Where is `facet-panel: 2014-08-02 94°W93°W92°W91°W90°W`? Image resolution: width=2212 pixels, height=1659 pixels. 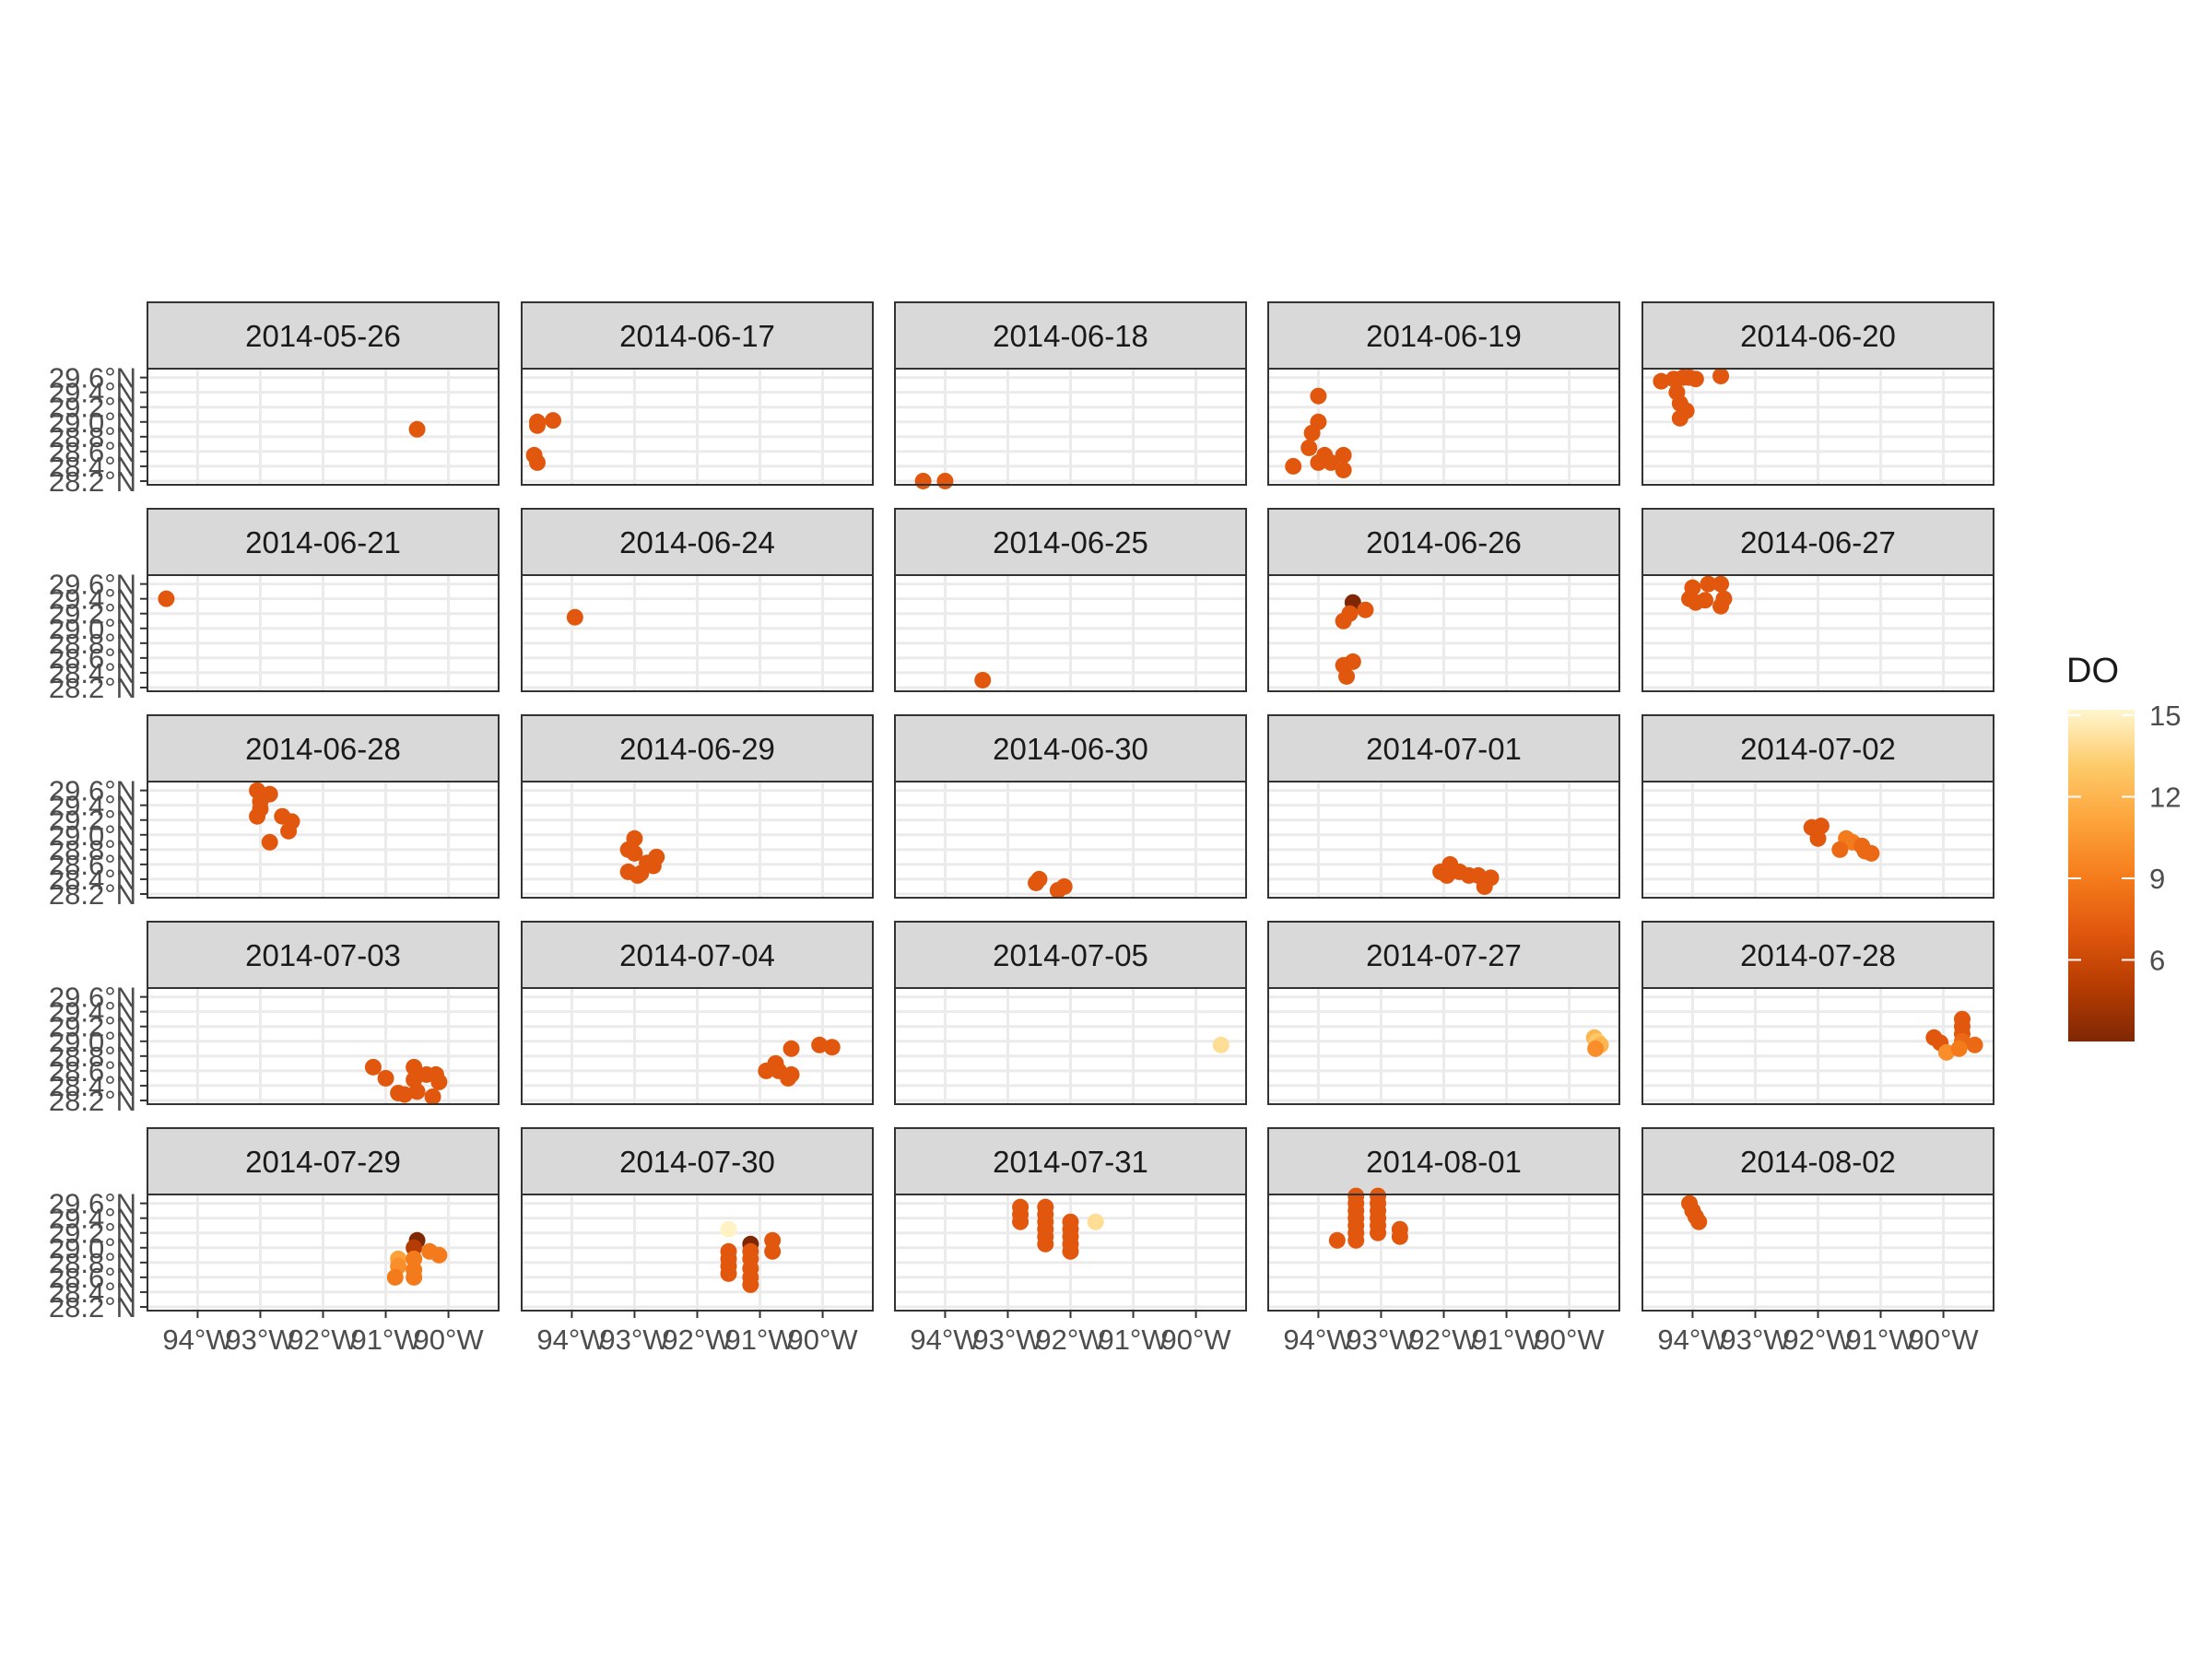 facet-panel: 2014-08-02 94°W93°W92°W91°W90°W is located at coordinates (1817, 1241).